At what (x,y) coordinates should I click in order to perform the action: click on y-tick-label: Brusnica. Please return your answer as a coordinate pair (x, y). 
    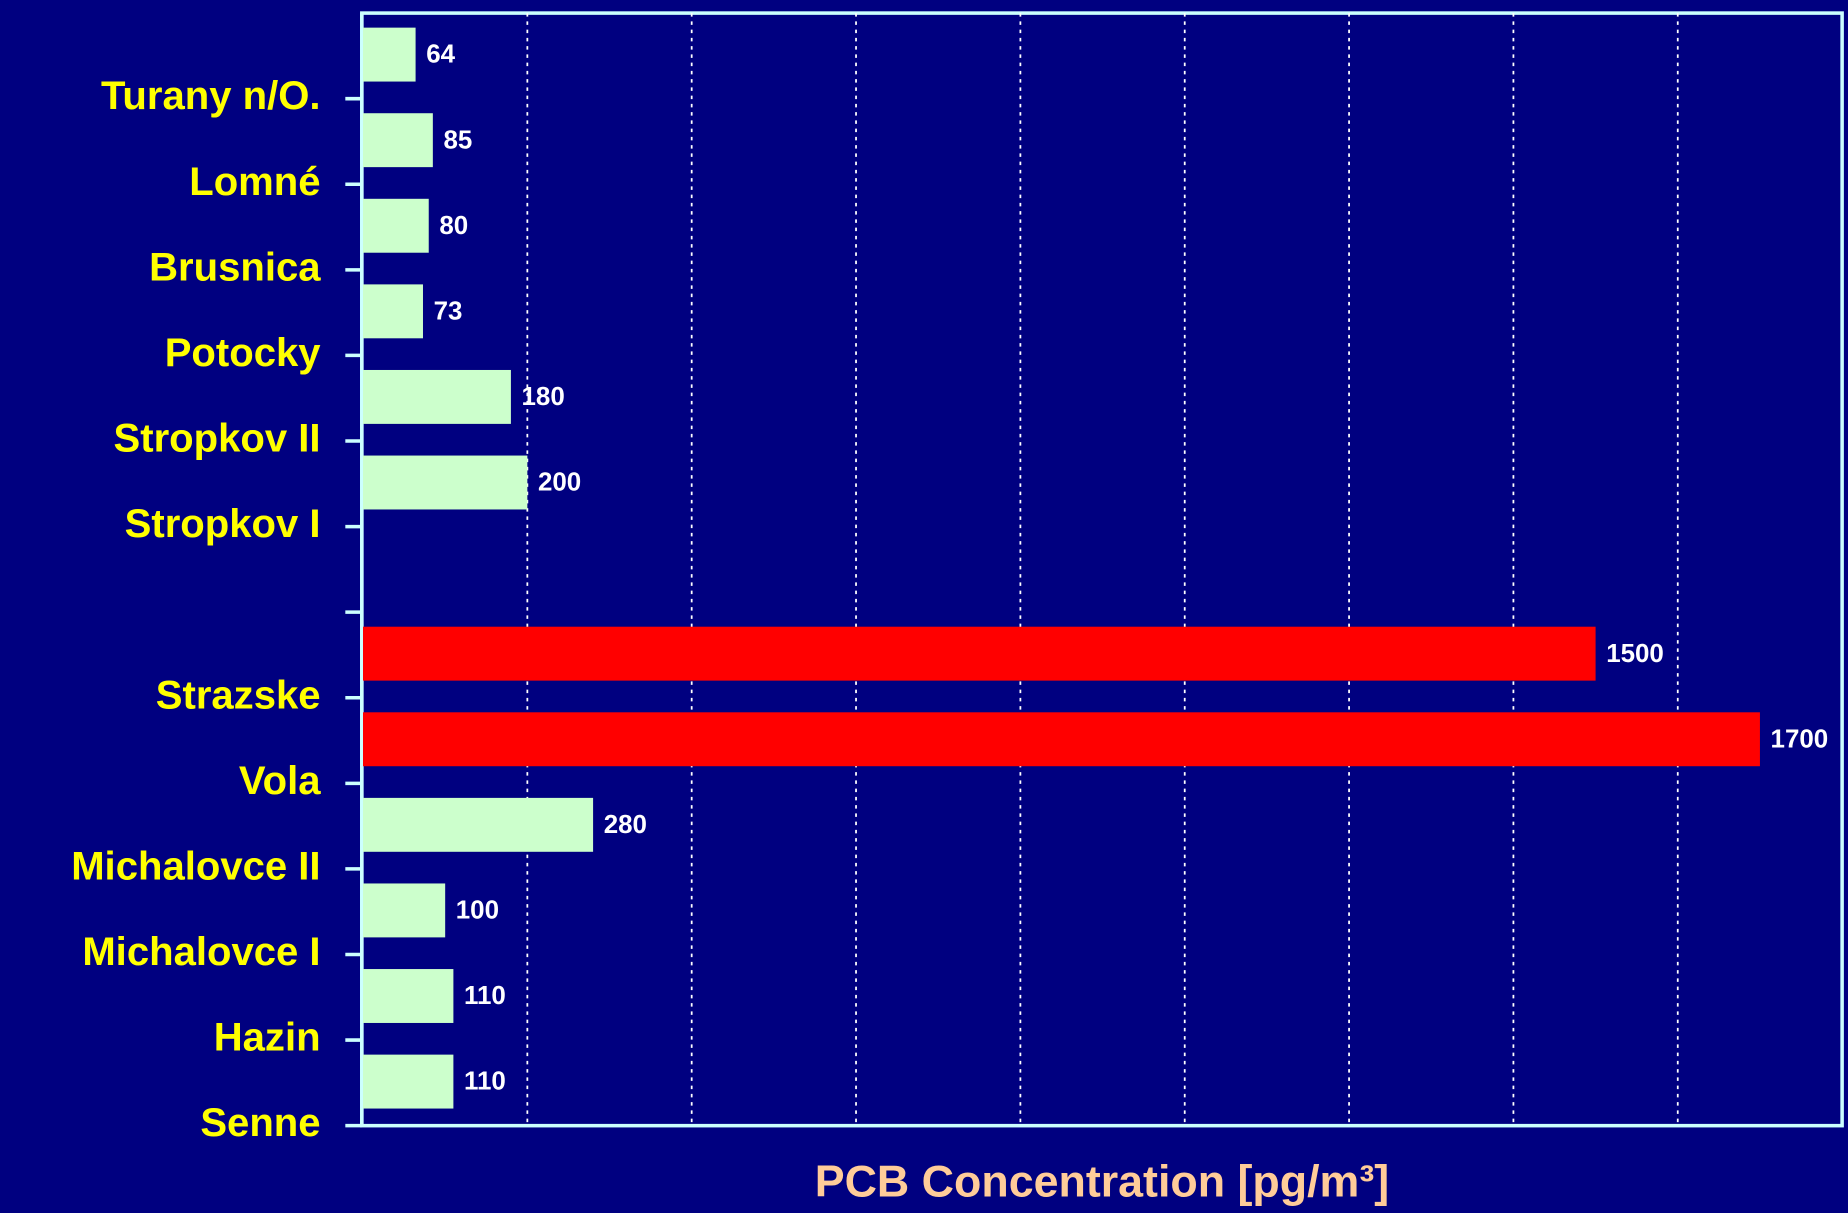
    Looking at the image, I should click on (235, 267).